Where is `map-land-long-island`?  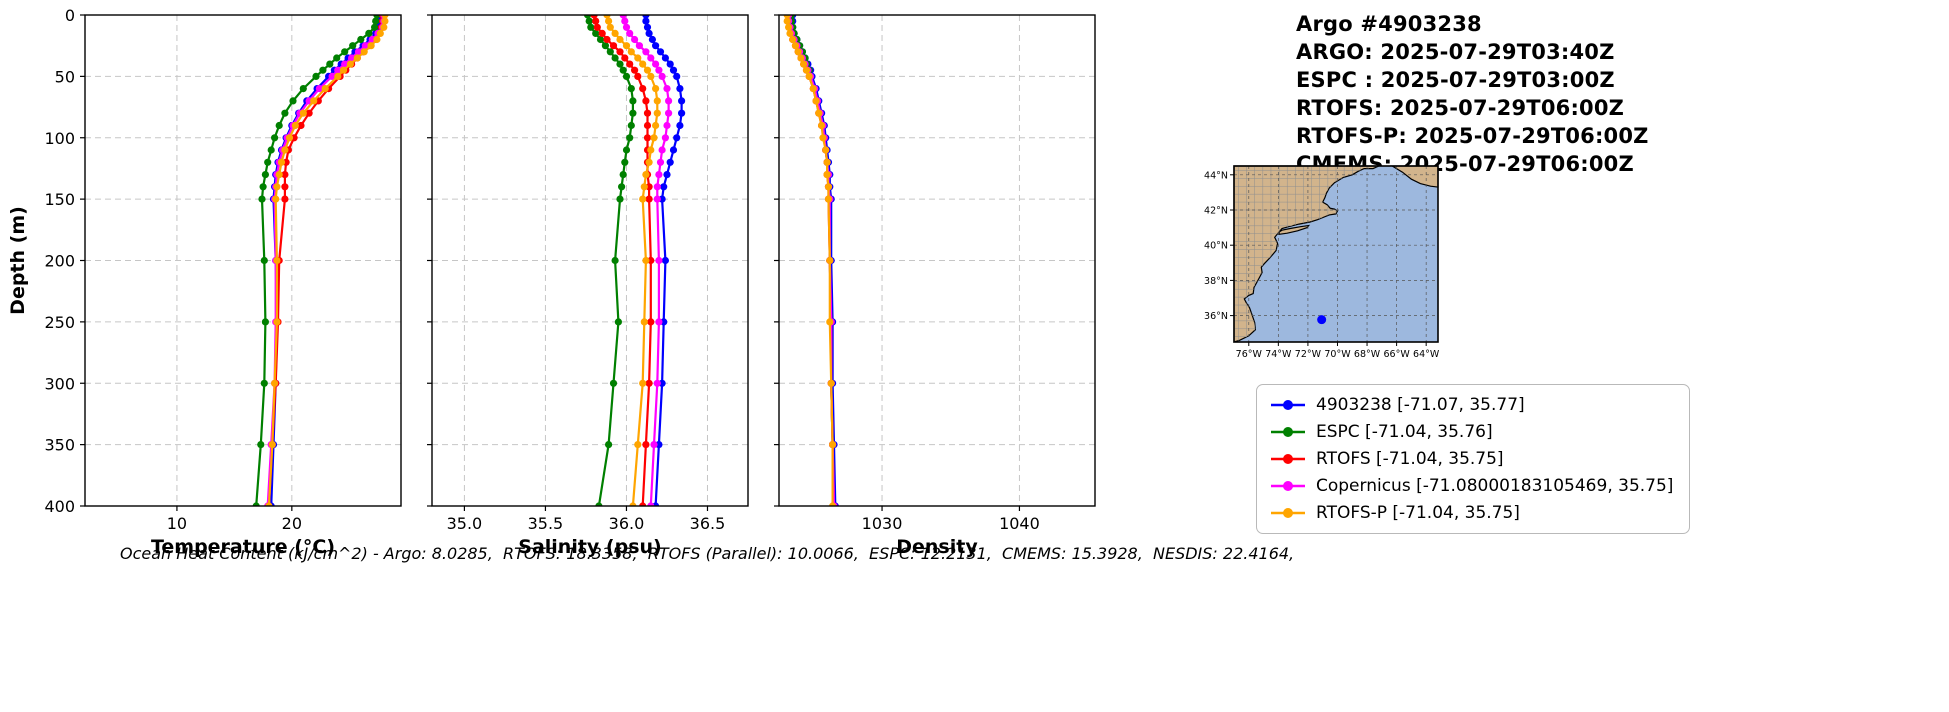
map-land-long-island is located at coordinates (1294, 229).